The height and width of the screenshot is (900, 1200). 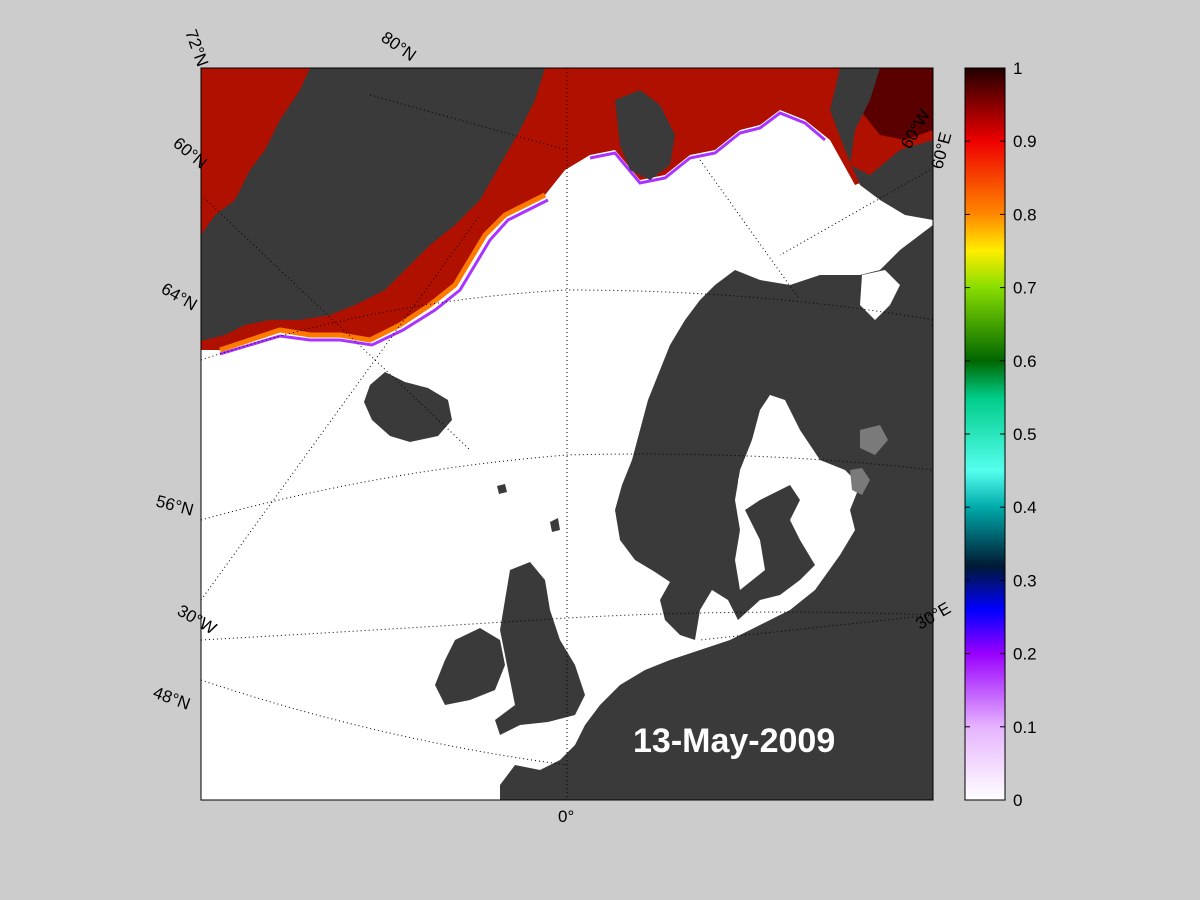 What do you see at coordinates (874, 440) in the screenshot?
I see `low-ice-patch-lake` at bounding box center [874, 440].